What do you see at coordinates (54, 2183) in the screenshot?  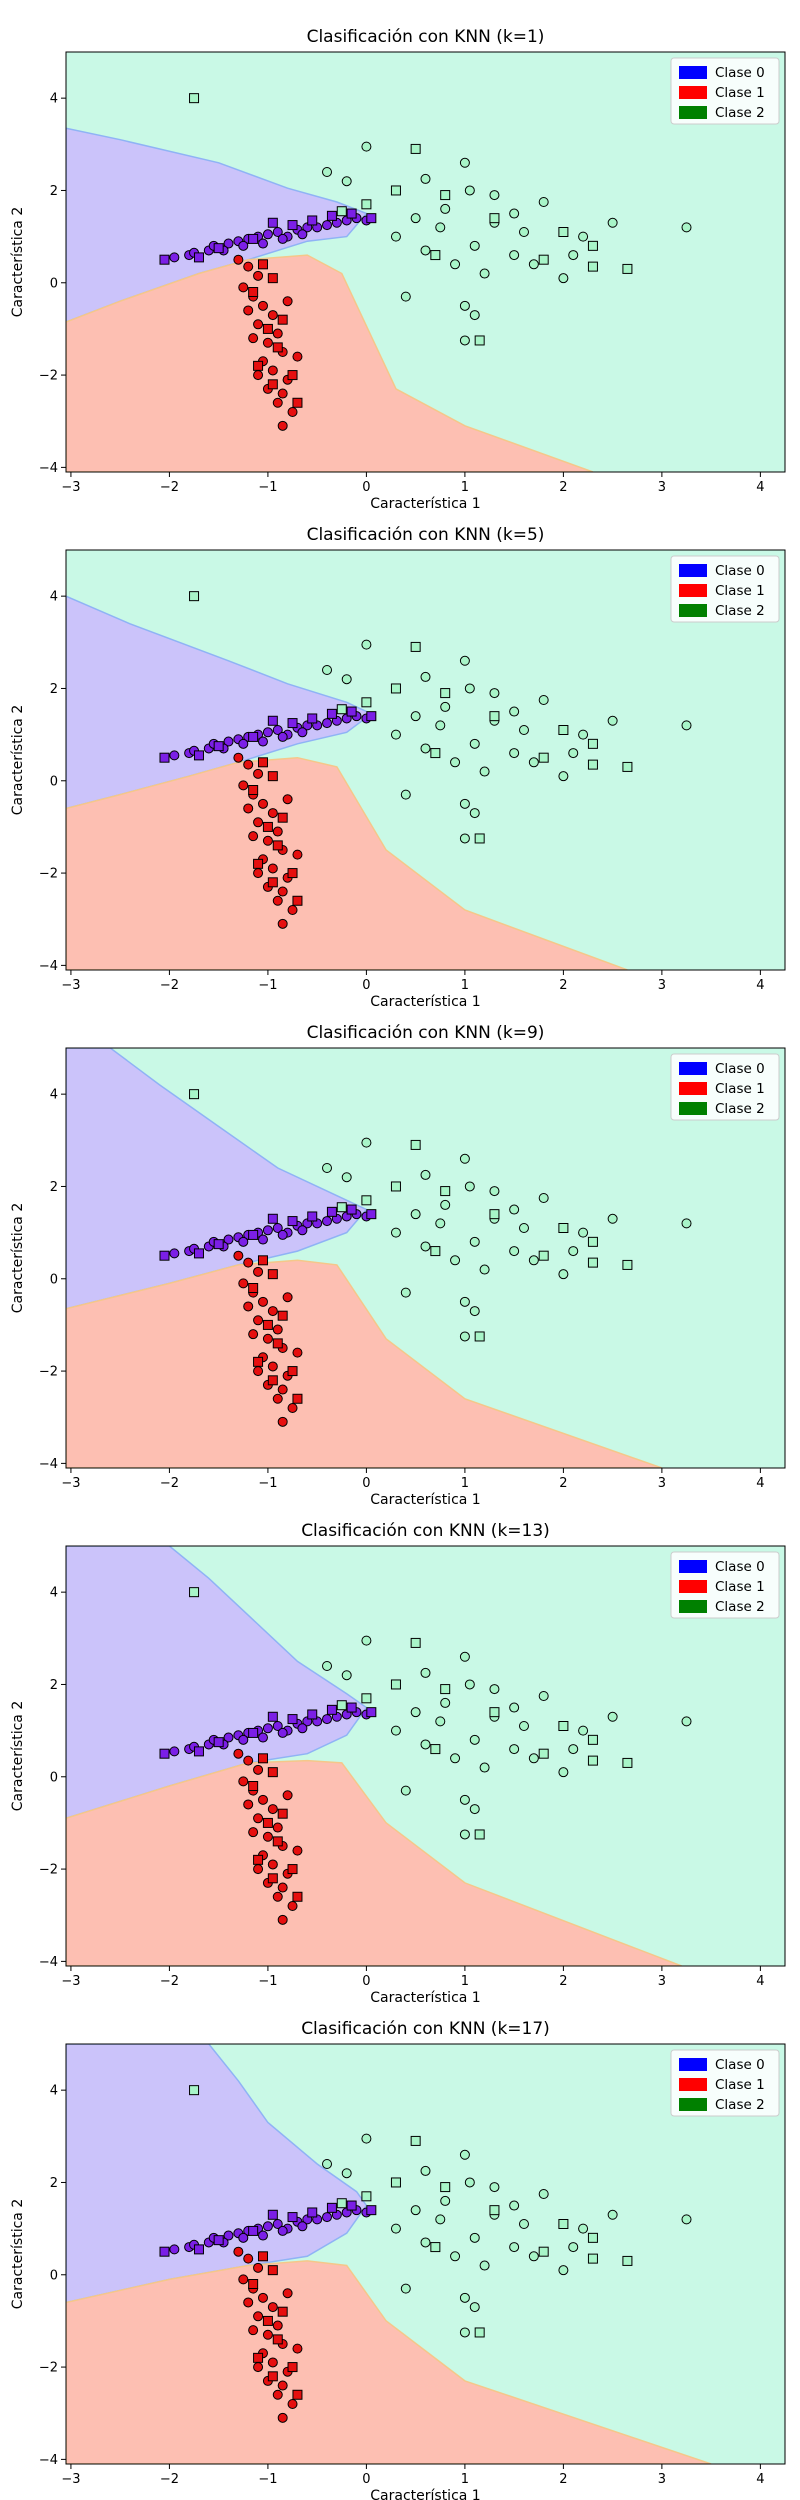 I see `y-tick-label: 2` at bounding box center [54, 2183].